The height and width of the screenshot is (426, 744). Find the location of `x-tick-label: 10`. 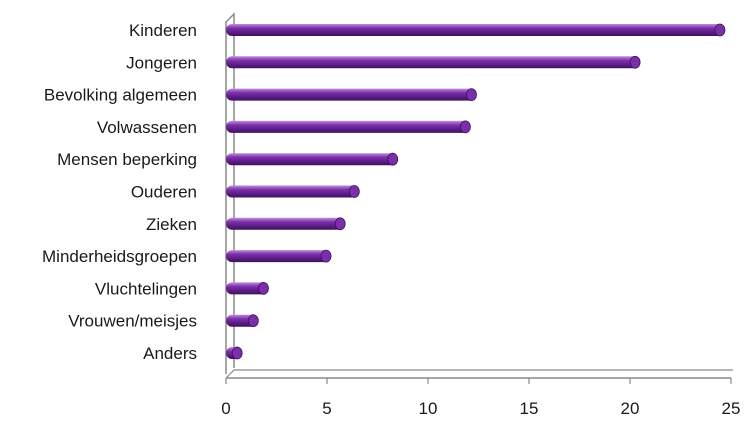

x-tick-label: 10 is located at coordinates (428, 408).